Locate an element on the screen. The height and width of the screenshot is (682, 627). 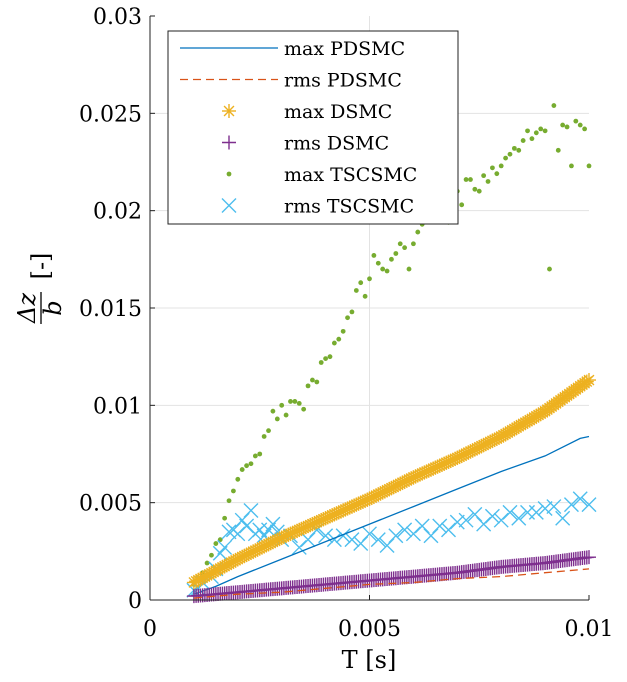
y-axis-title-denominator: b is located at coordinates (53, 307).